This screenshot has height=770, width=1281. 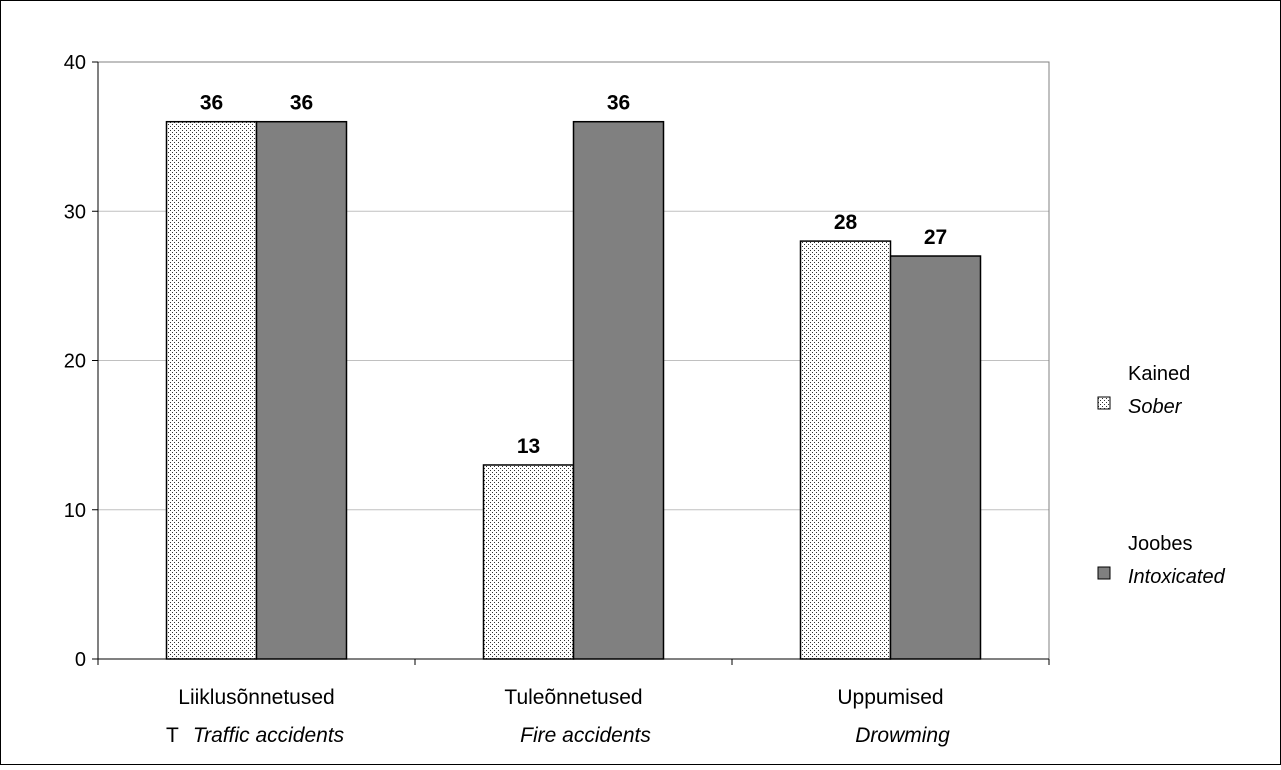 What do you see at coordinates (80, 660) in the screenshot?
I see `y-tick-label: 0` at bounding box center [80, 660].